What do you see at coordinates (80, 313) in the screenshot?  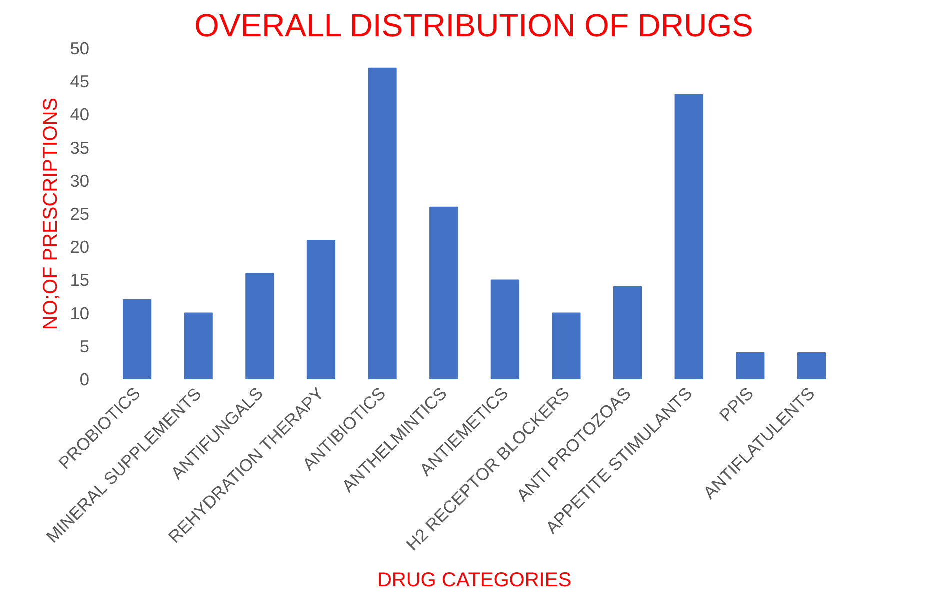 I see `y-tick-label: 10` at bounding box center [80, 313].